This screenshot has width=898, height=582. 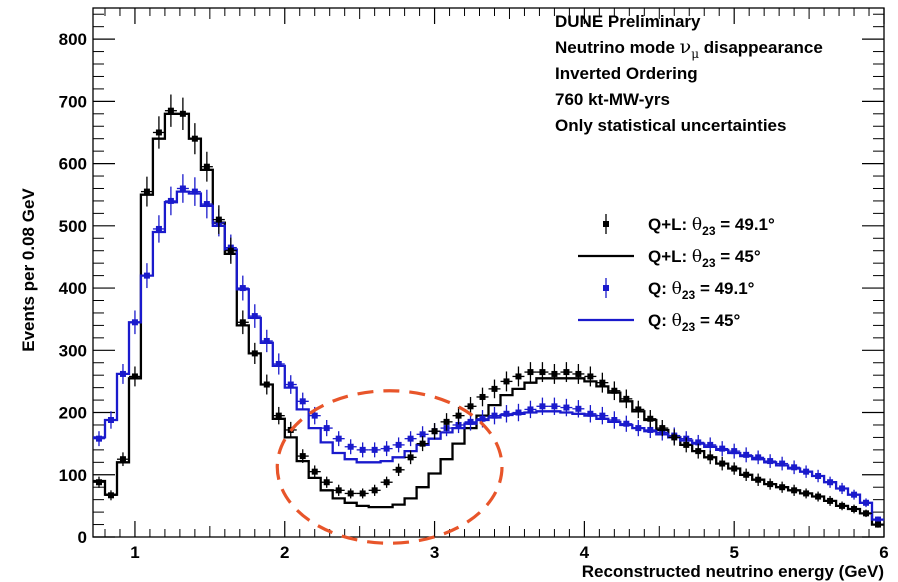 I want to click on info-line-2-pre: Neutrino mode, so click(x=617, y=47).